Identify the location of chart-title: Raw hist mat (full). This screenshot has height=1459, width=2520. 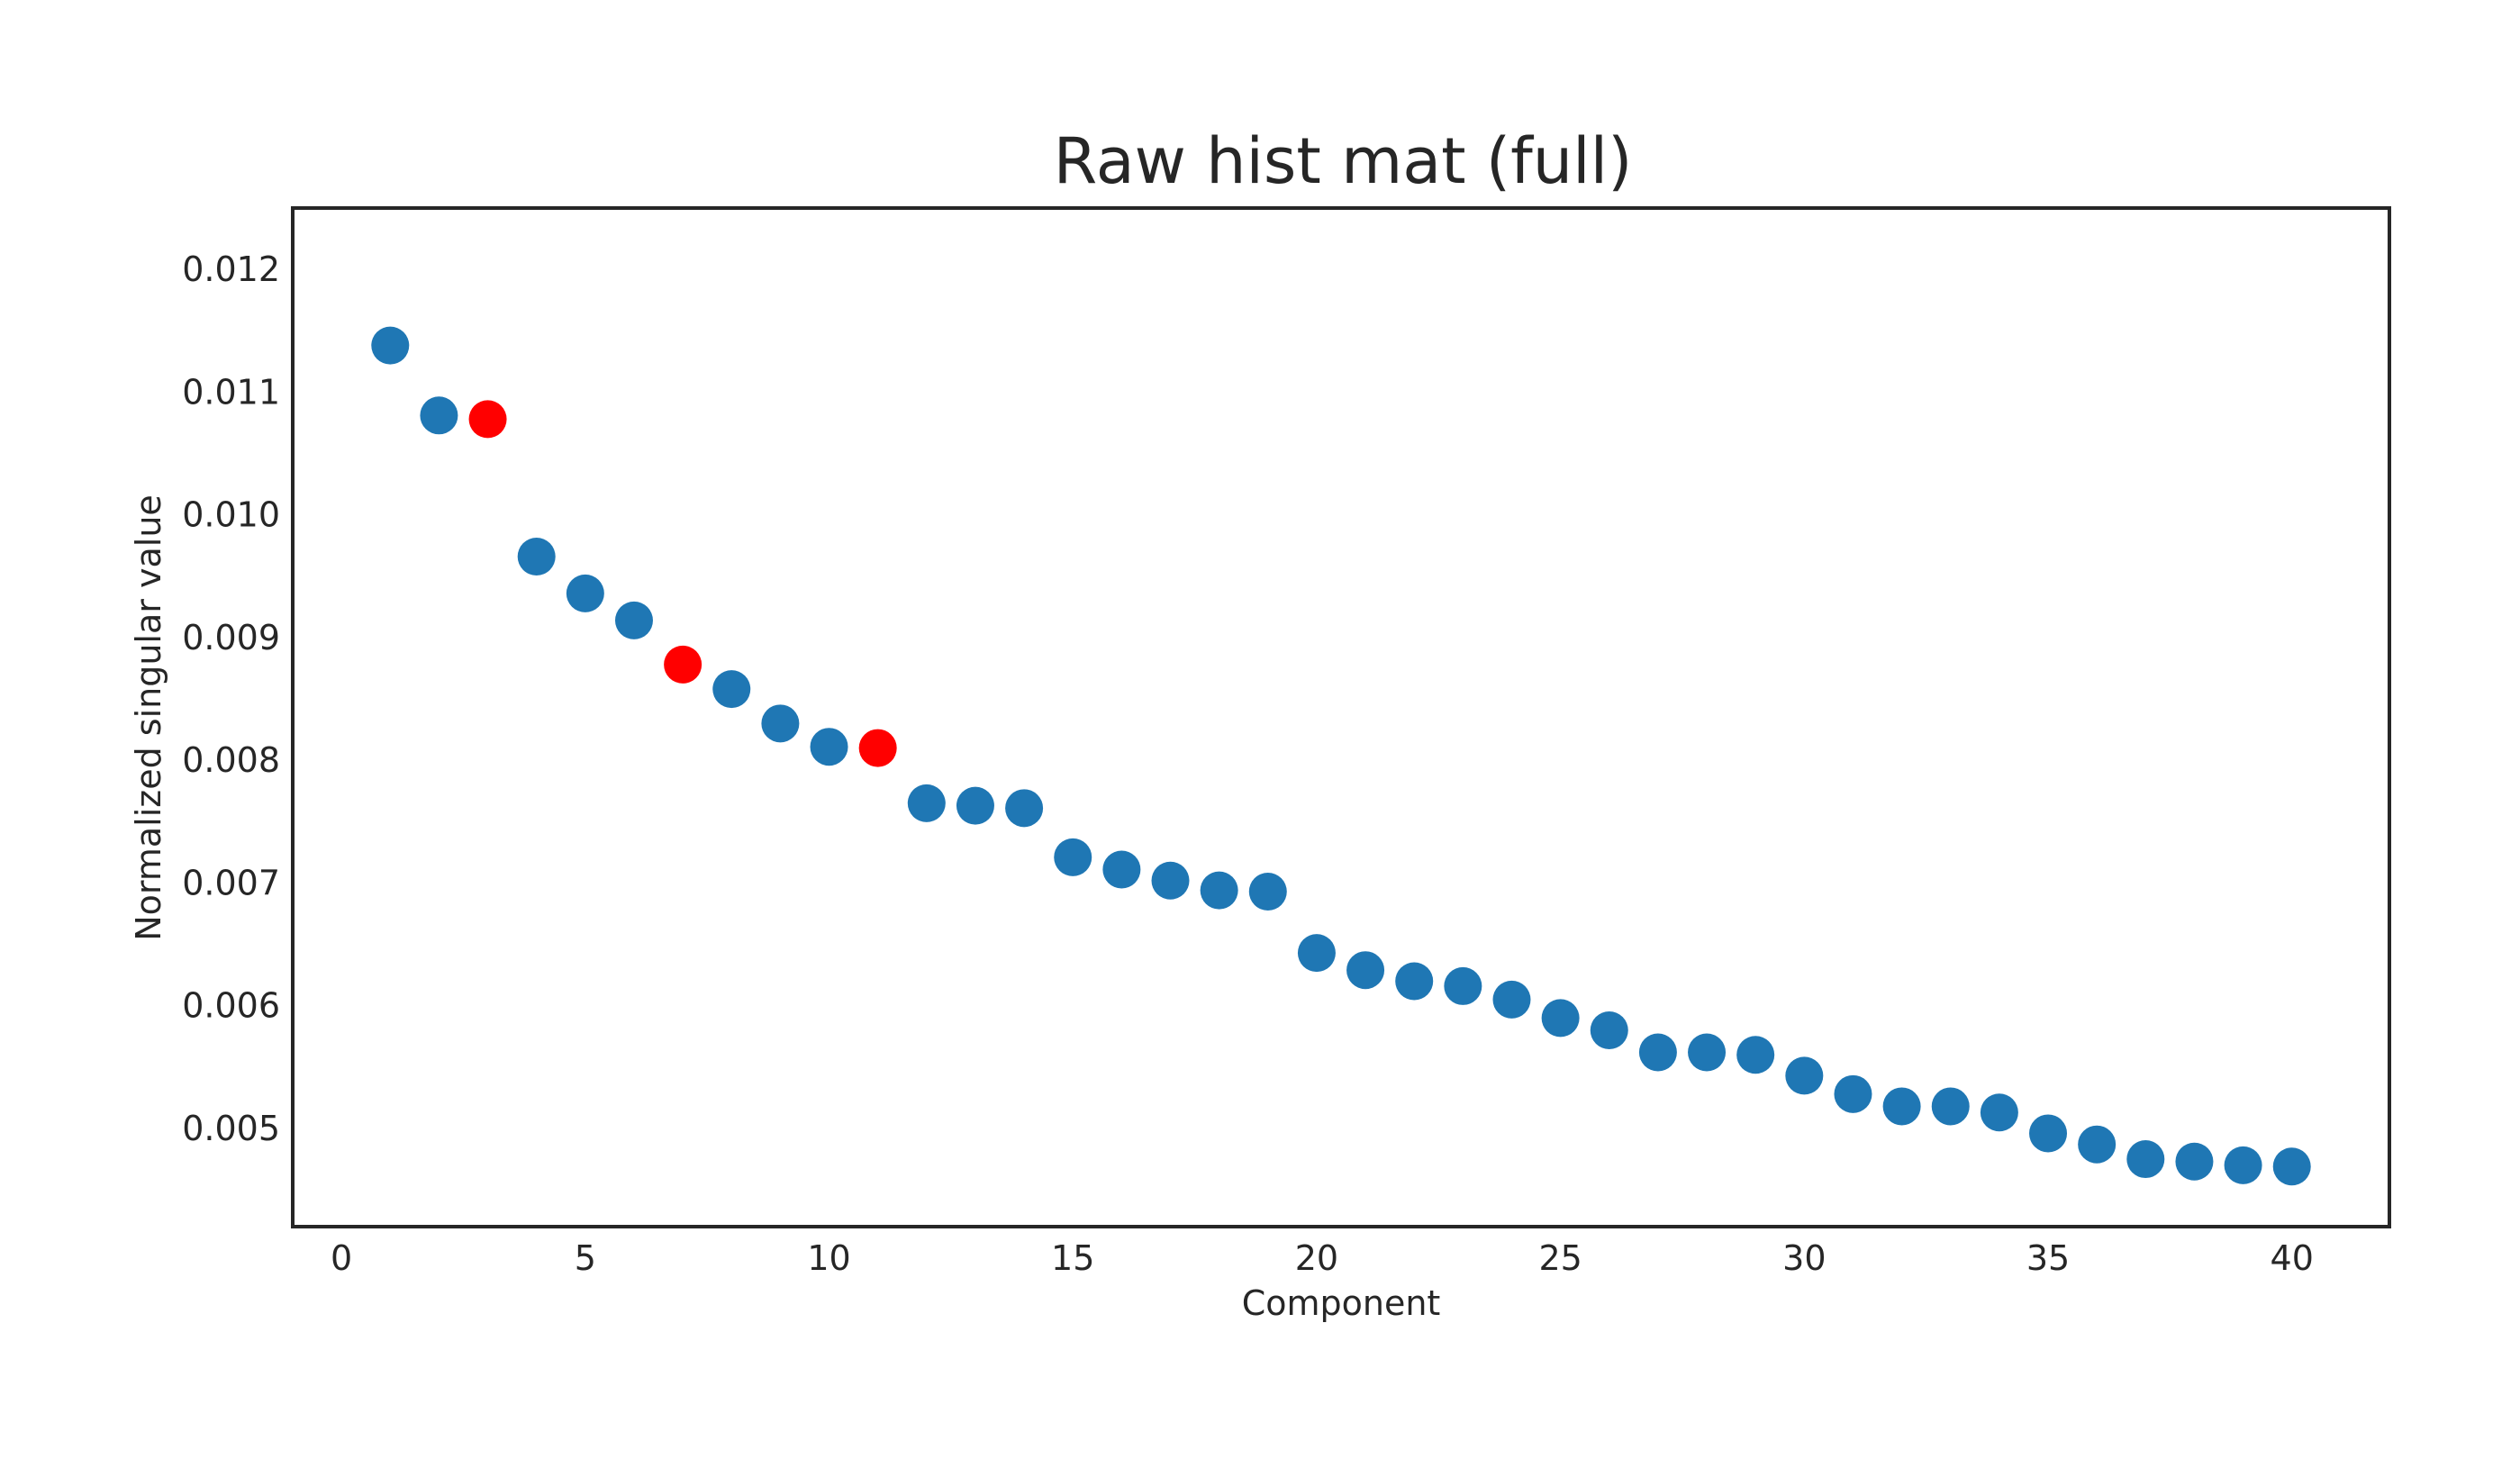
(1343, 161).